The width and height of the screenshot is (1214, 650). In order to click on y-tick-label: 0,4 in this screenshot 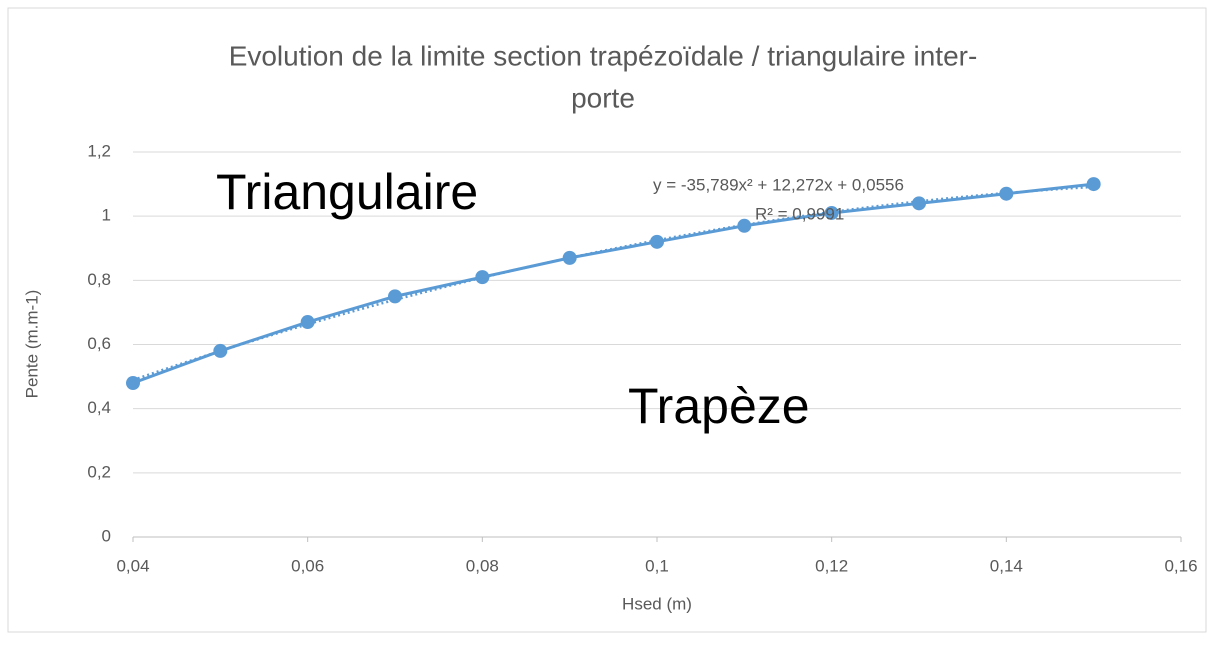, I will do `click(99, 407)`.